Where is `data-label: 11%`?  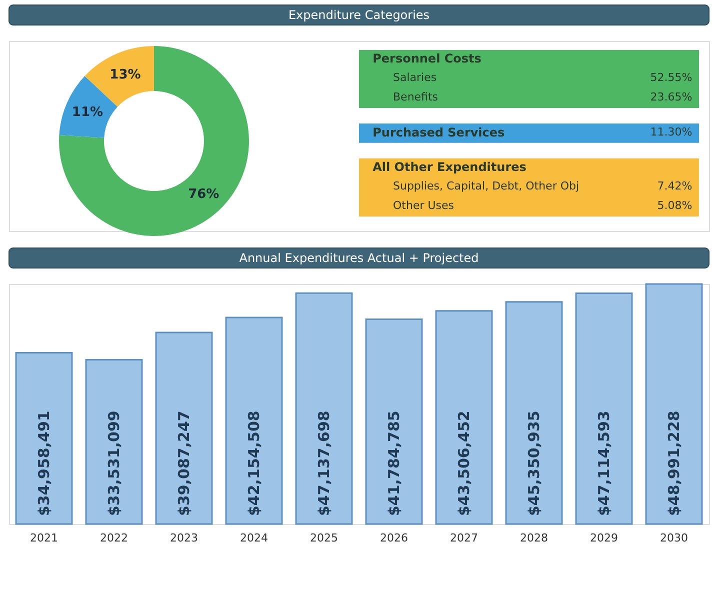
data-label: 11% is located at coordinates (88, 112).